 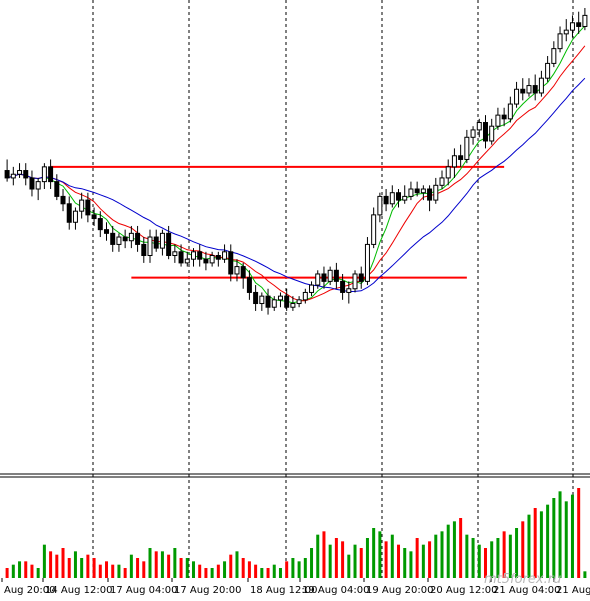 I want to click on x-tick-label-0: Aug 20:00, so click(x=30, y=590).